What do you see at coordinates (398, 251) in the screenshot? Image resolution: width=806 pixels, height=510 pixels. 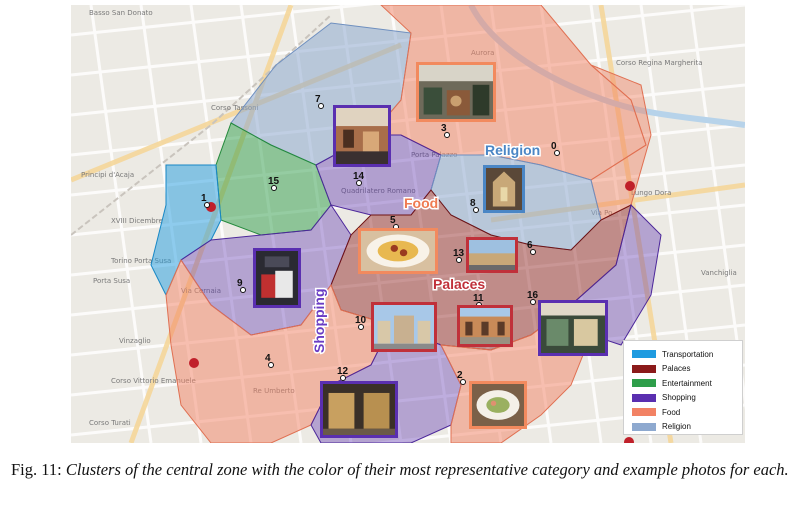 I see `pasta-photo` at bounding box center [398, 251].